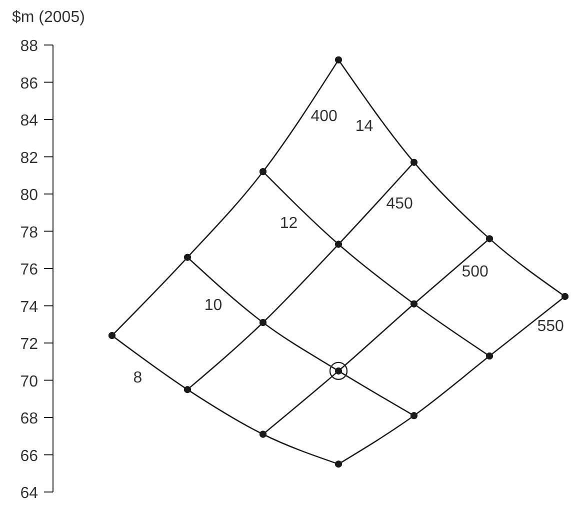 This screenshot has width=571, height=505. I want to click on y-tick-label: 64, so click(29, 493).